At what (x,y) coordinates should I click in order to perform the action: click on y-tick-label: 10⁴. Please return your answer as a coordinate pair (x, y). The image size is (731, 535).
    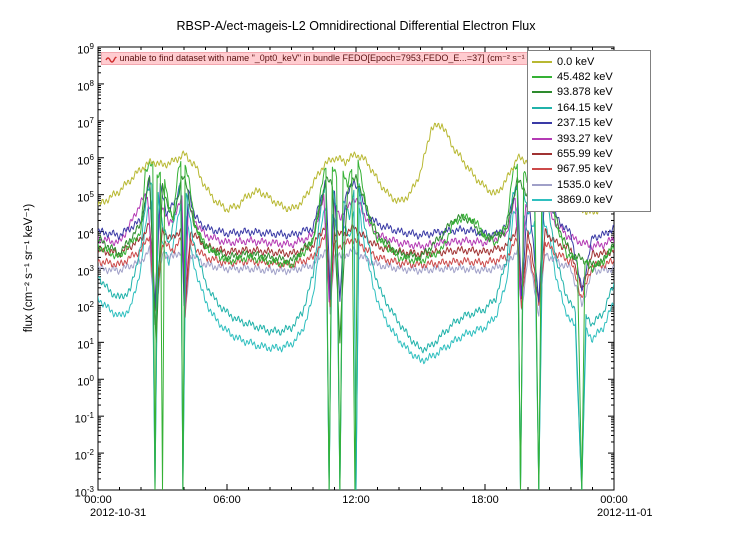
    Looking at the image, I should click on (85, 234).